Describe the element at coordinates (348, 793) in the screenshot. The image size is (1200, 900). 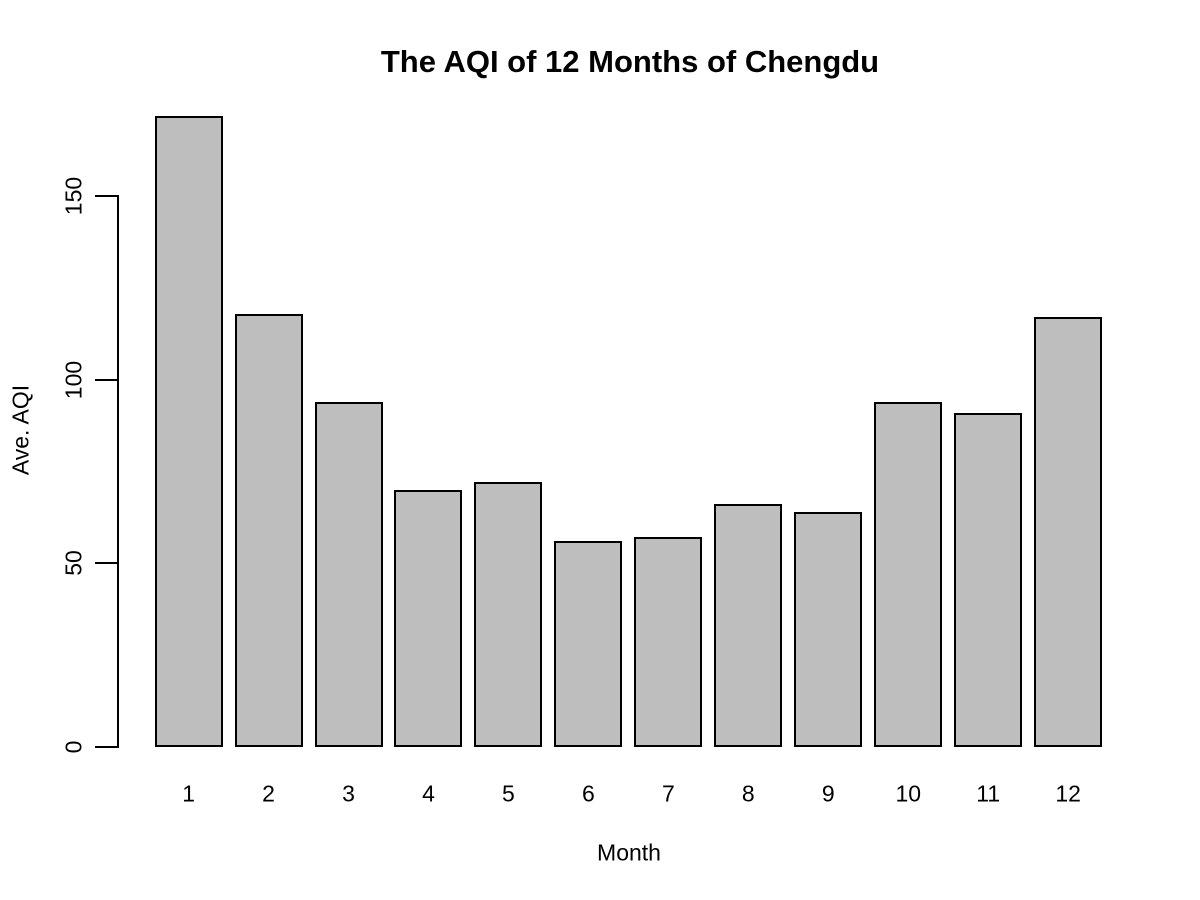
I see `x-tick-label: 3` at that location.